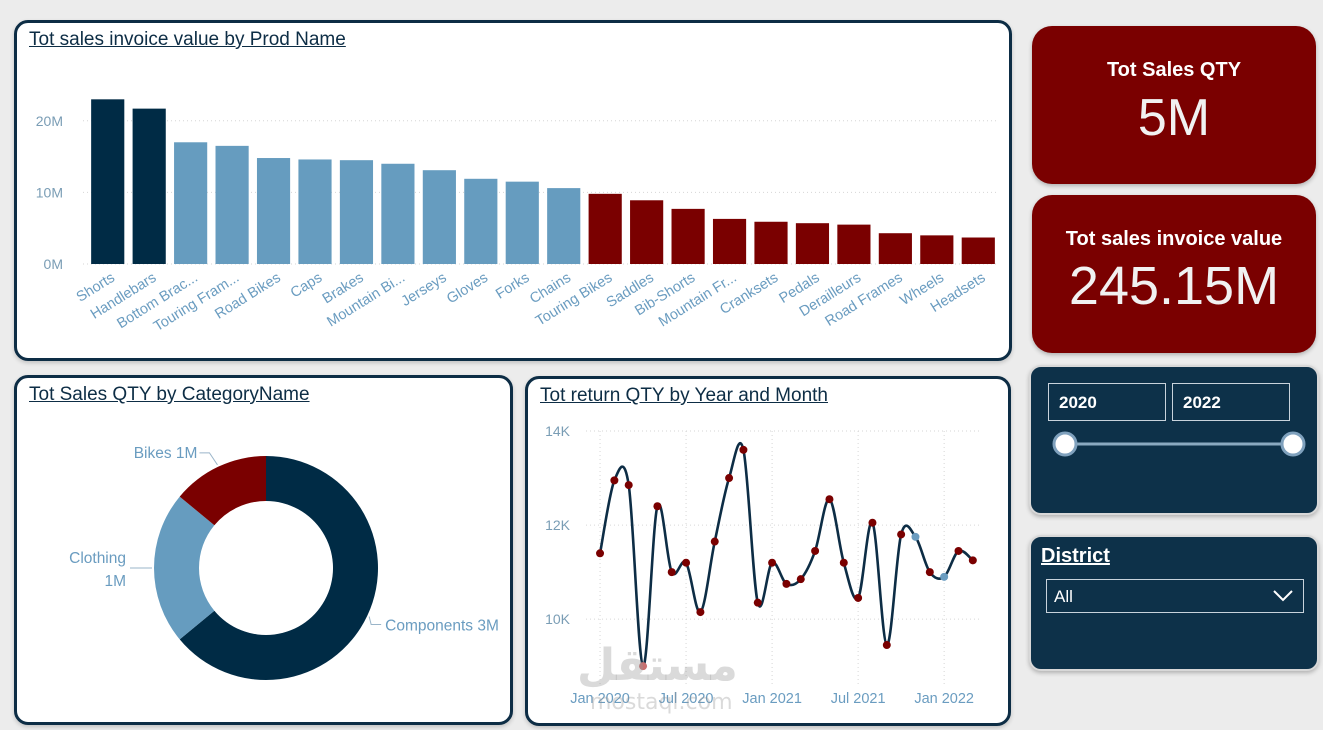  What do you see at coordinates (1107, 402) in the screenshot?
I see `year-from-input: 2020` at bounding box center [1107, 402].